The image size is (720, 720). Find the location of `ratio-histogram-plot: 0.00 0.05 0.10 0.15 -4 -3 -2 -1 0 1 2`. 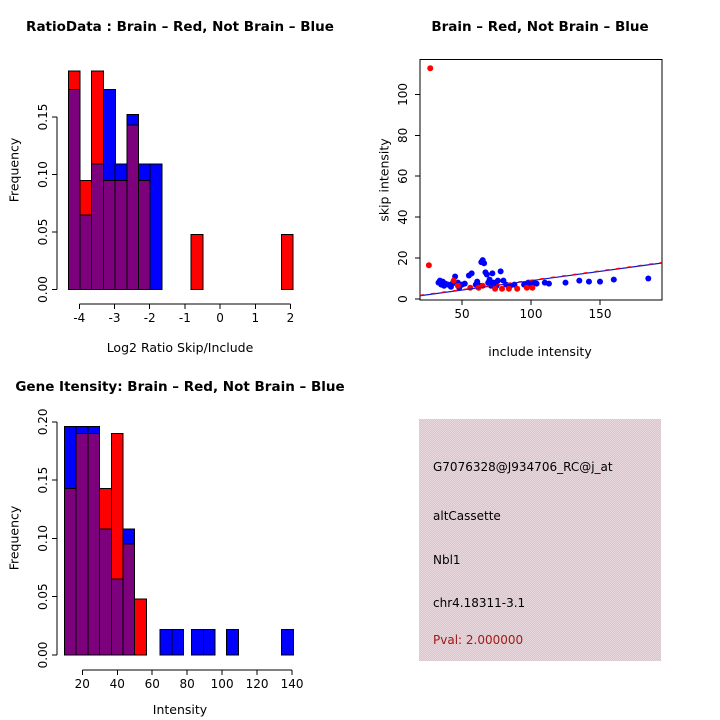

ratio-histogram-plot: 0.00 0.05 0.10 0.15 -4 -3 -2 -1 0 1 2 is located at coordinates (165, 197).